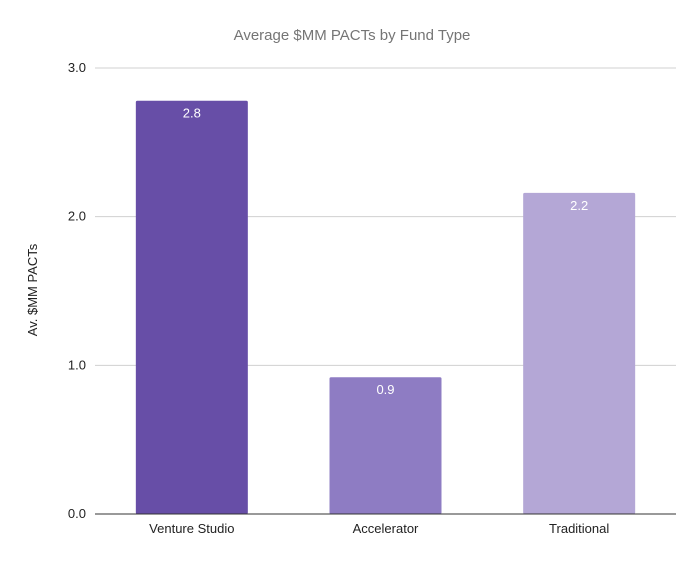  What do you see at coordinates (77, 513) in the screenshot?
I see `y-tick-label: 0.0` at bounding box center [77, 513].